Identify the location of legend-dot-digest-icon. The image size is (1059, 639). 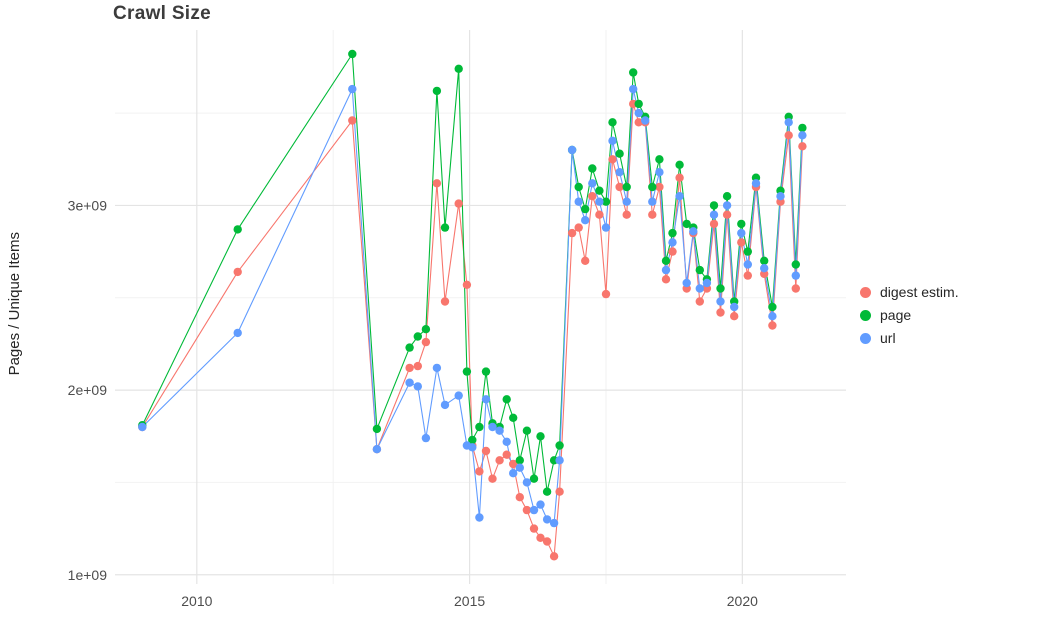
(865, 292).